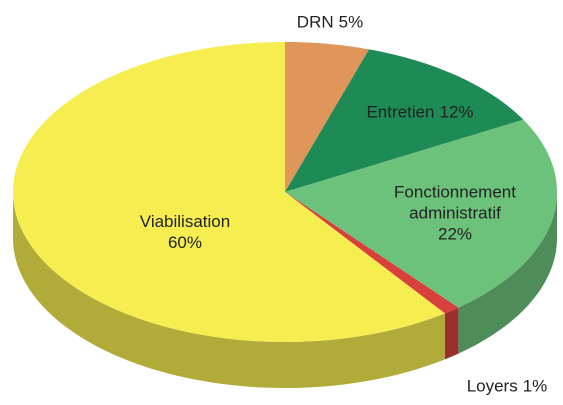 The image size is (563, 405). I want to click on slice-value: 60%, so click(185, 242).